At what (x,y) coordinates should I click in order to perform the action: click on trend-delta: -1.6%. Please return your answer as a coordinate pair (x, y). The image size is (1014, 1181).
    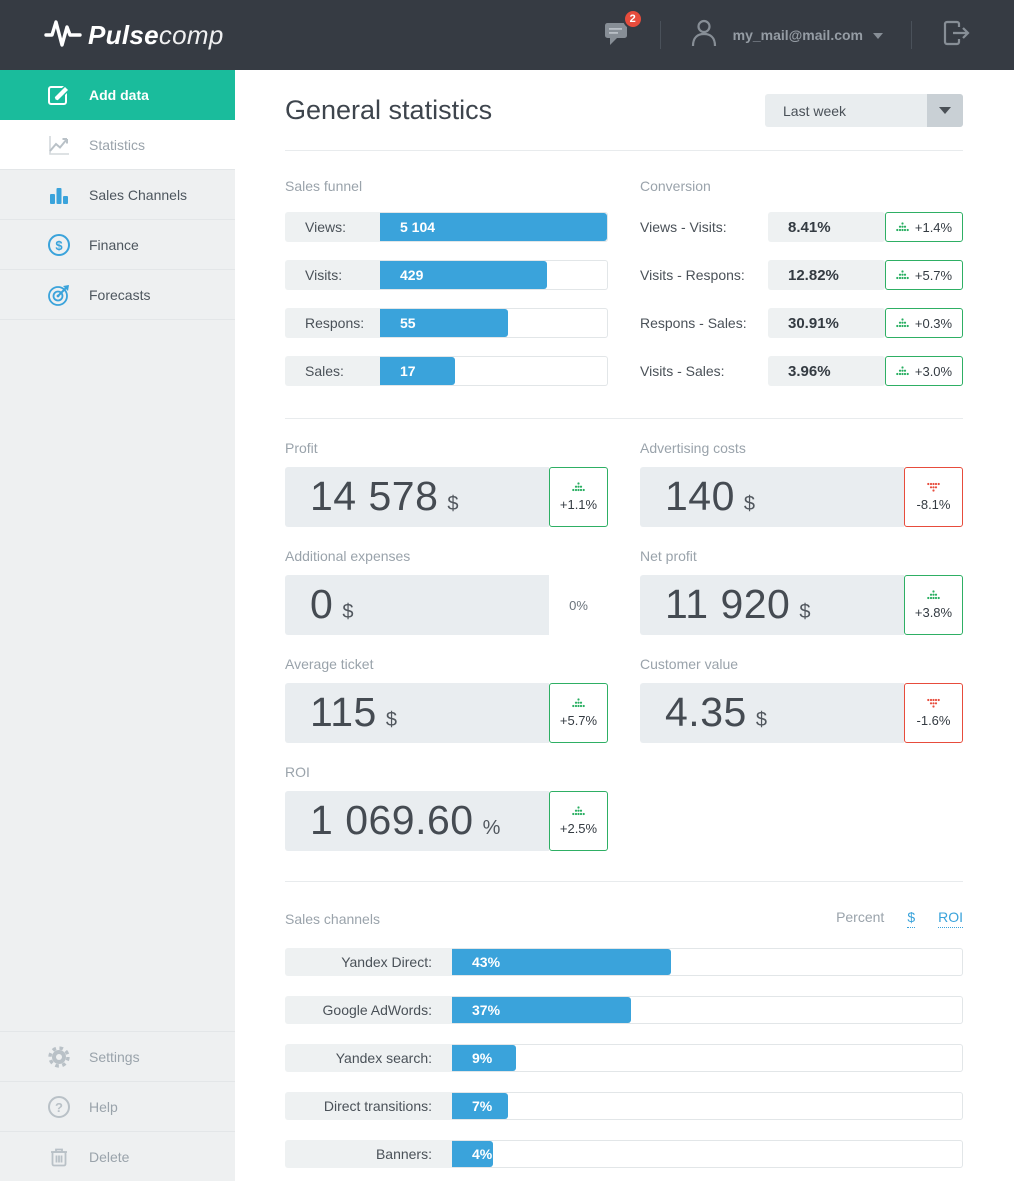
    Looking at the image, I should click on (933, 720).